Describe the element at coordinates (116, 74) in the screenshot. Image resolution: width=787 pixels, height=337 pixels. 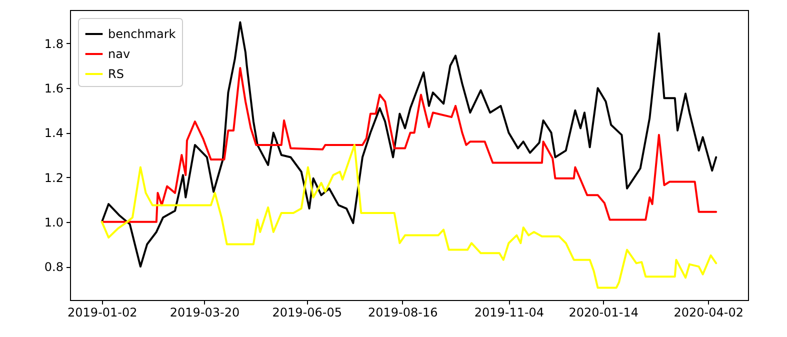
I see `legend-label: RS` at that location.